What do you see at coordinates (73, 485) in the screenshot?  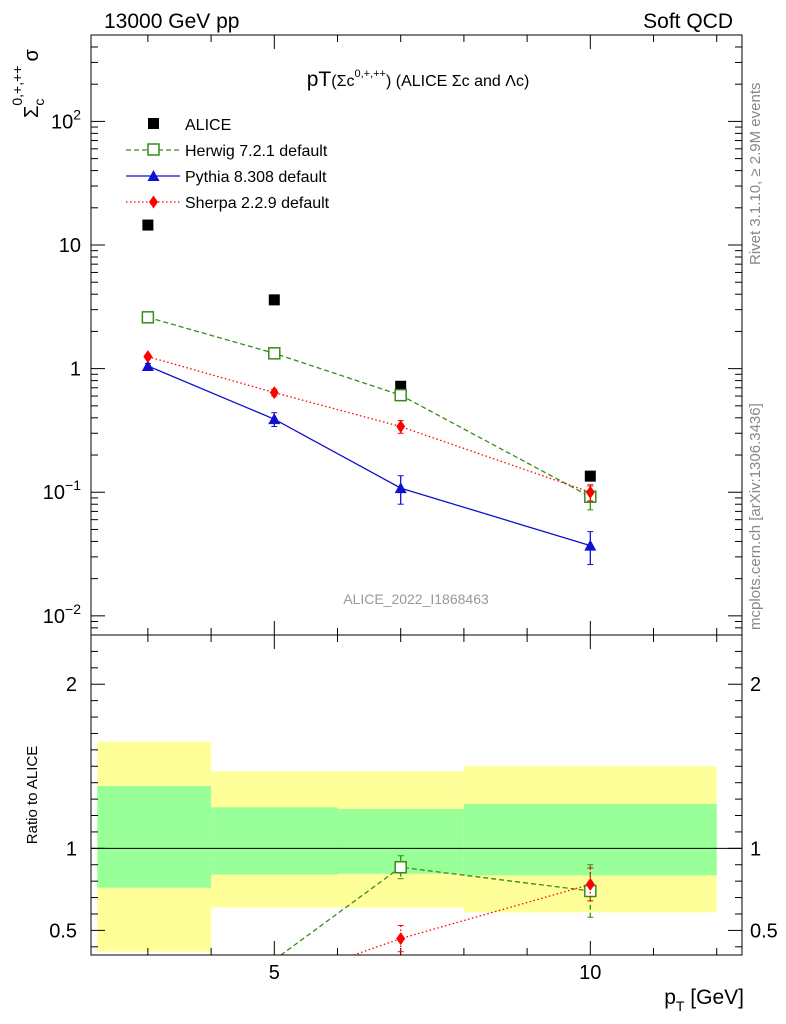 I see `main-y-tick-exp: −1` at bounding box center [73, 485].